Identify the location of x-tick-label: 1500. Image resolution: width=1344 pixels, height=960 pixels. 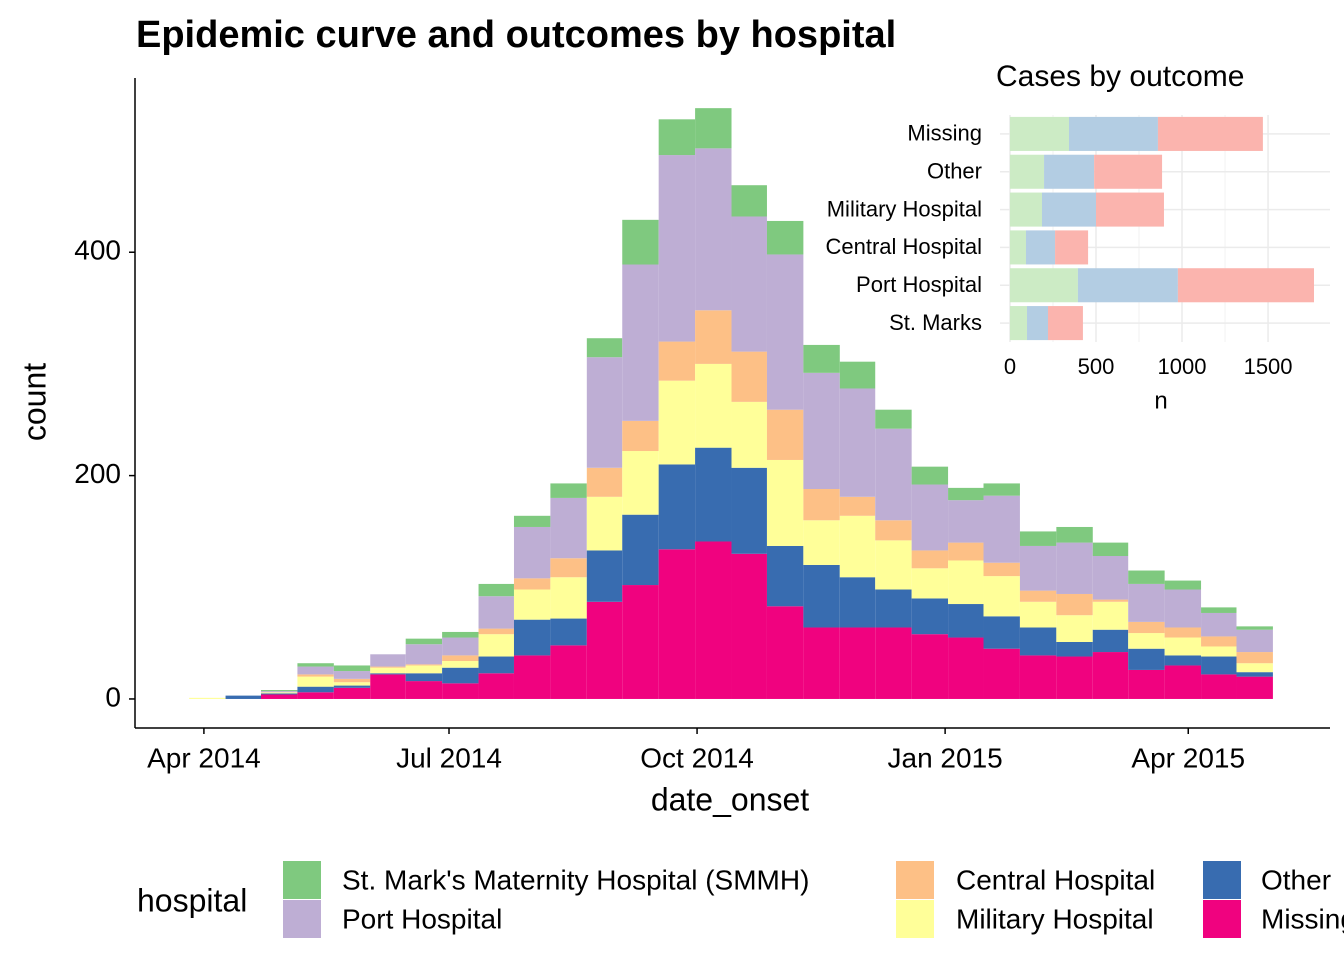
(1268, 366).